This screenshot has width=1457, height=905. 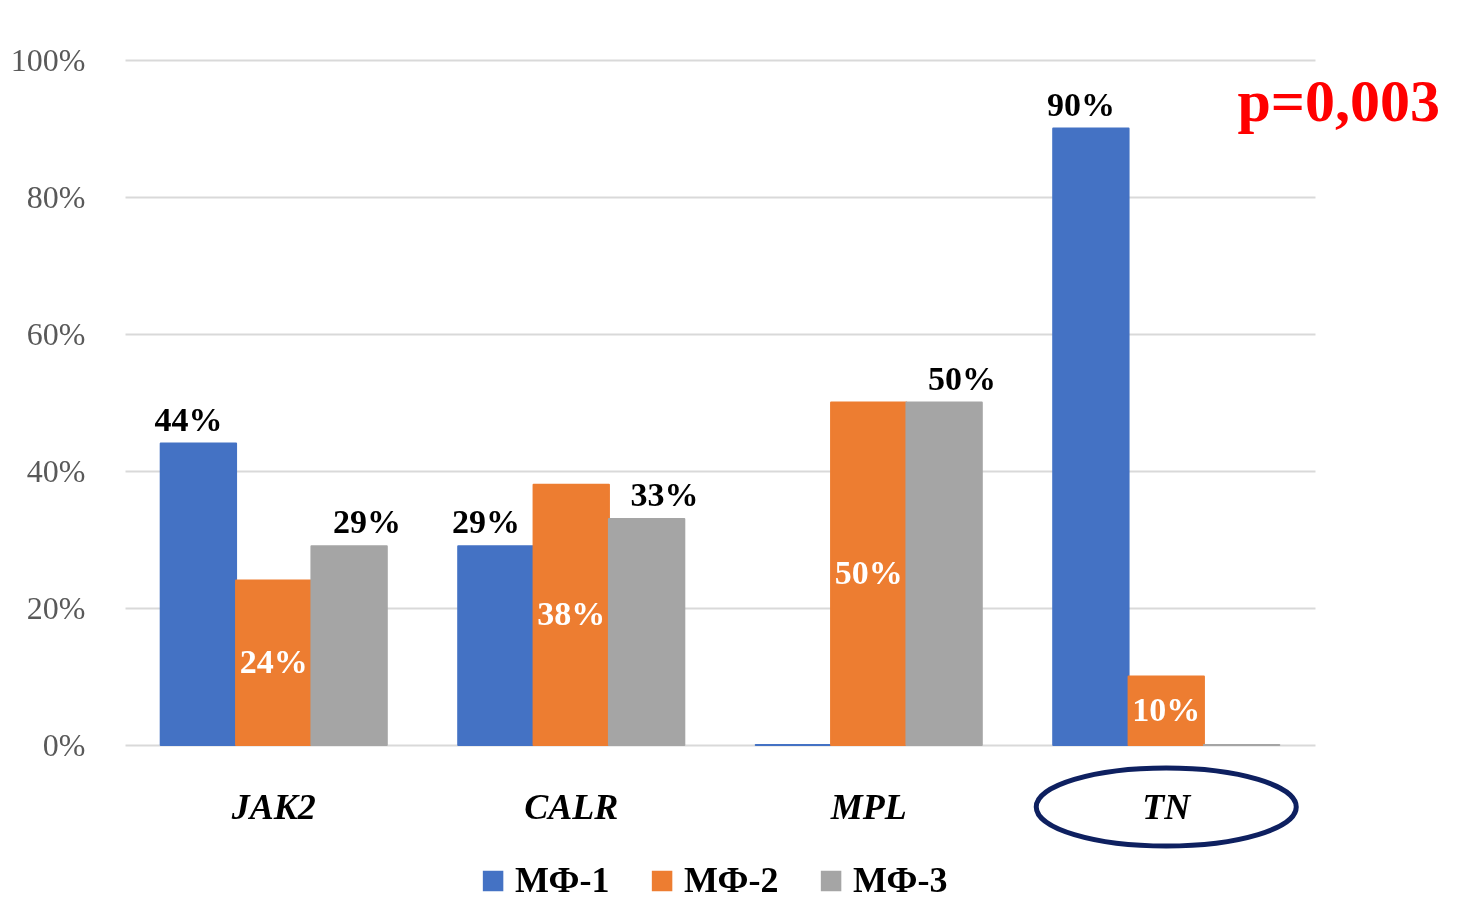 What do you see at coordinates (56, 470) in the screenshot?
I see `y-tick-label: 40%` at bounding box center [56, 470].